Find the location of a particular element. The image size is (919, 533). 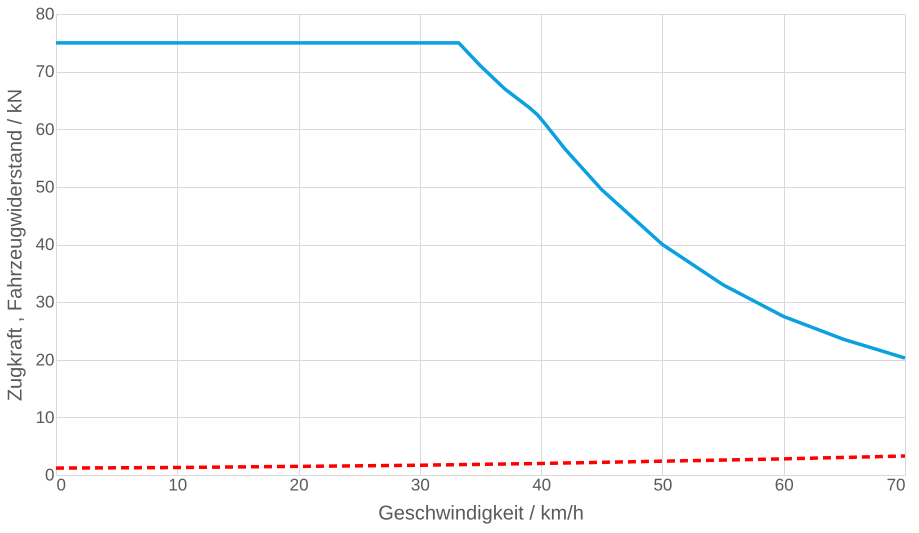

x-tick-label: 70 is located at coordinates (896, 485).